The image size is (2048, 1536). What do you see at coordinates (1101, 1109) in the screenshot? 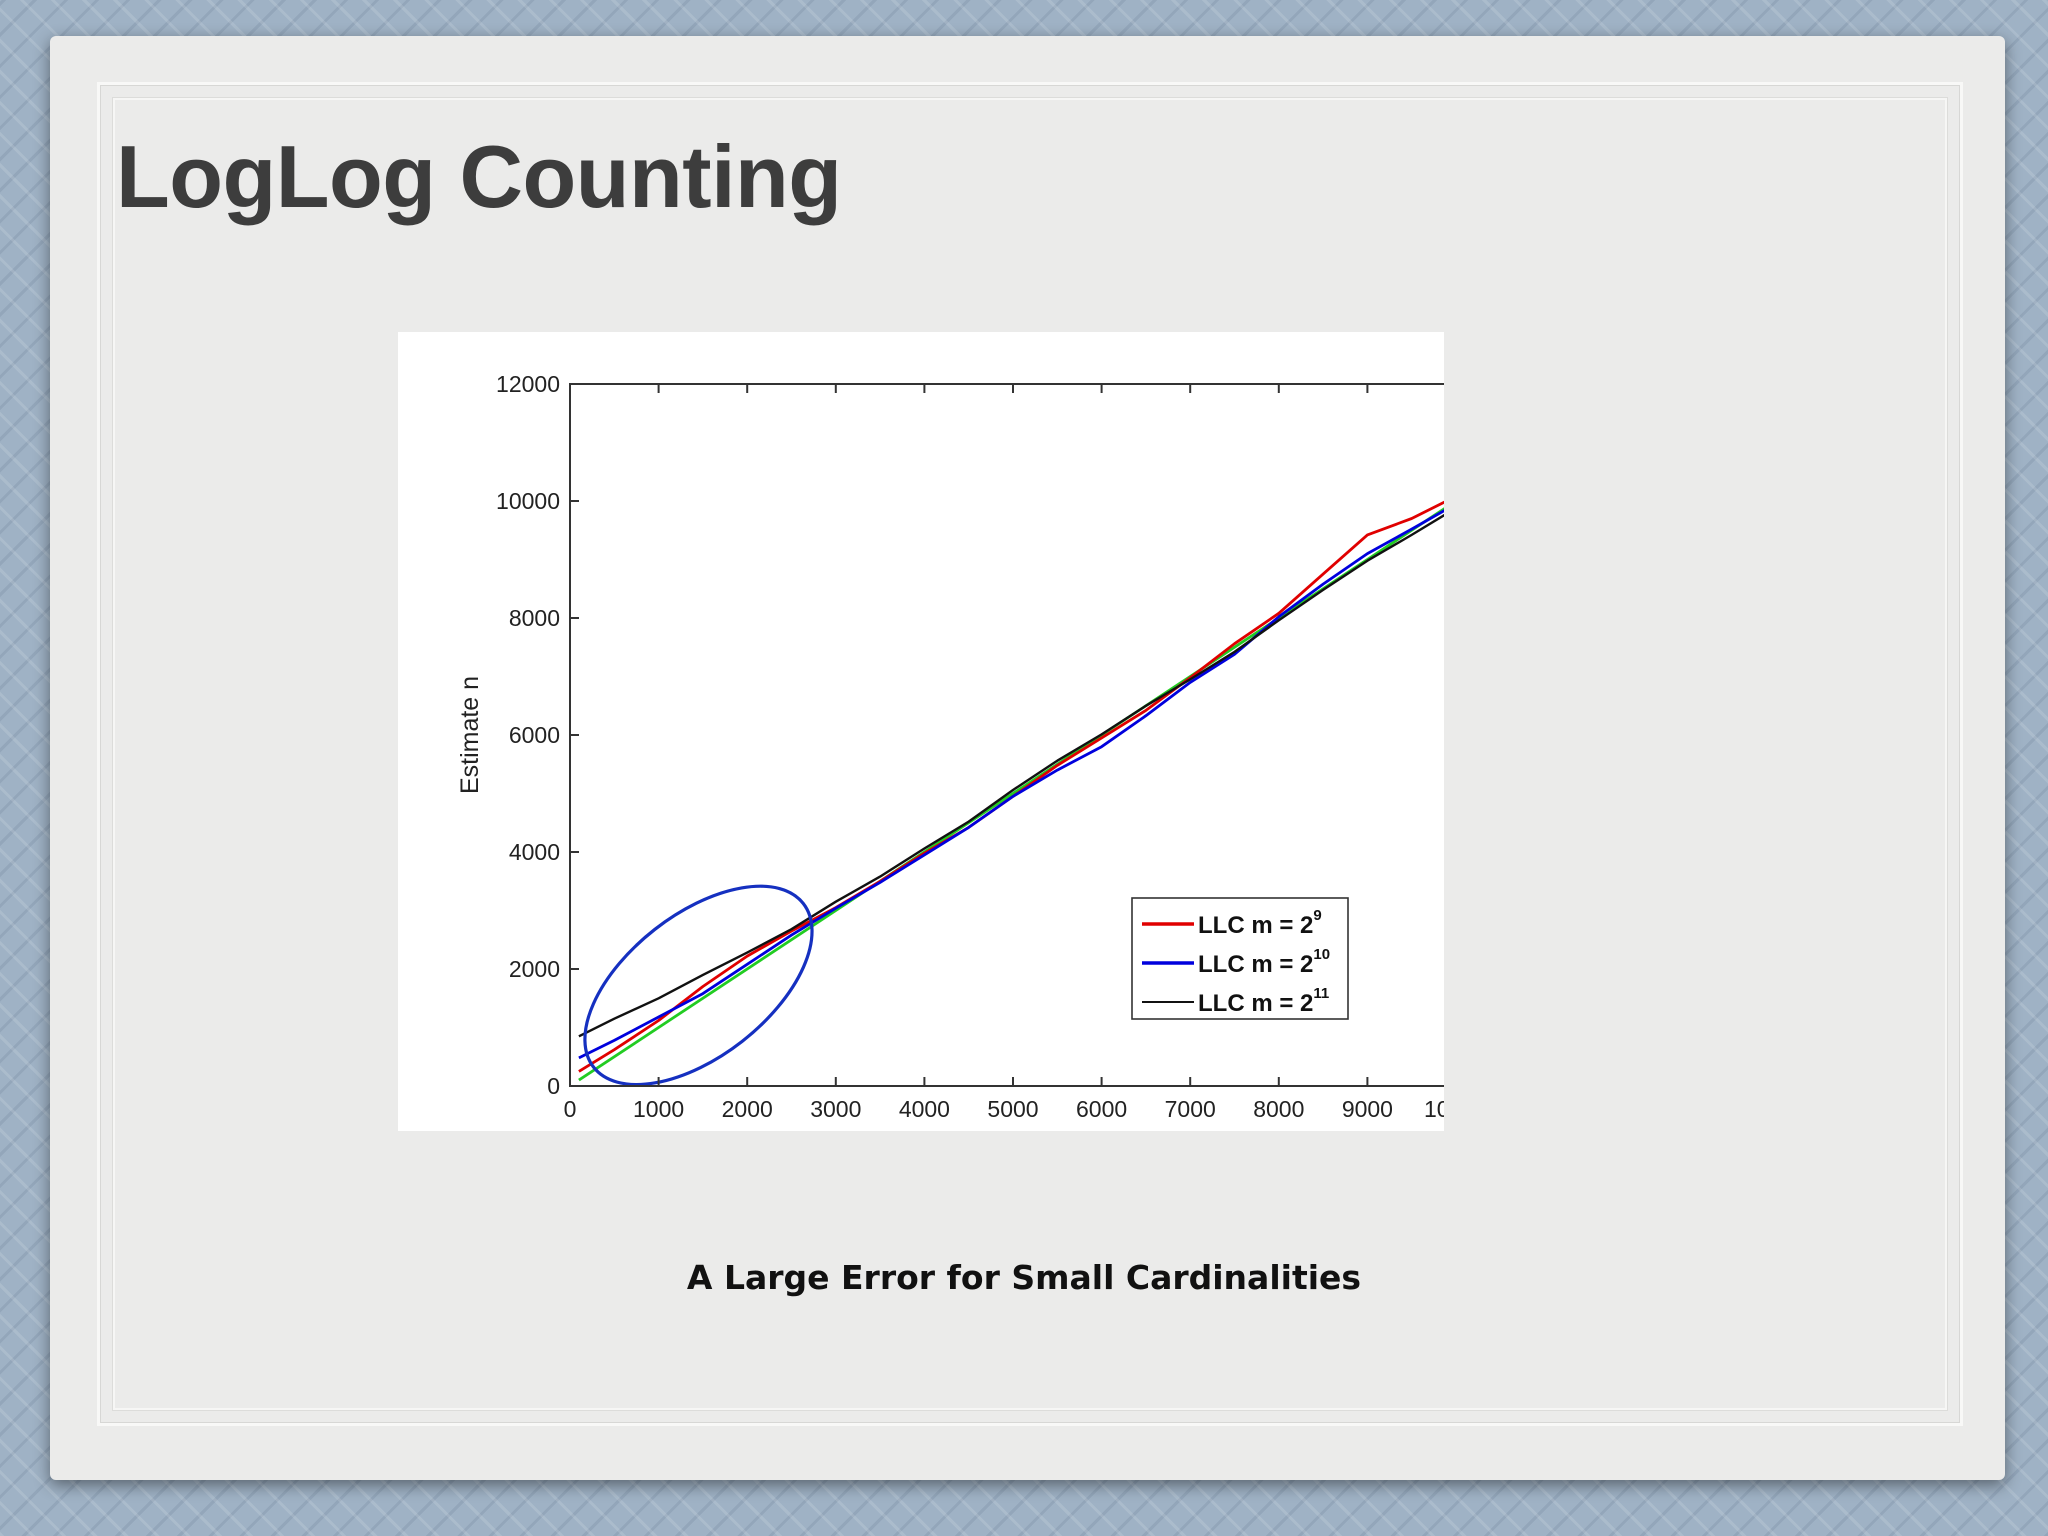
I see `x-tick-label: 6000` at bounding box center [1101, 1109].